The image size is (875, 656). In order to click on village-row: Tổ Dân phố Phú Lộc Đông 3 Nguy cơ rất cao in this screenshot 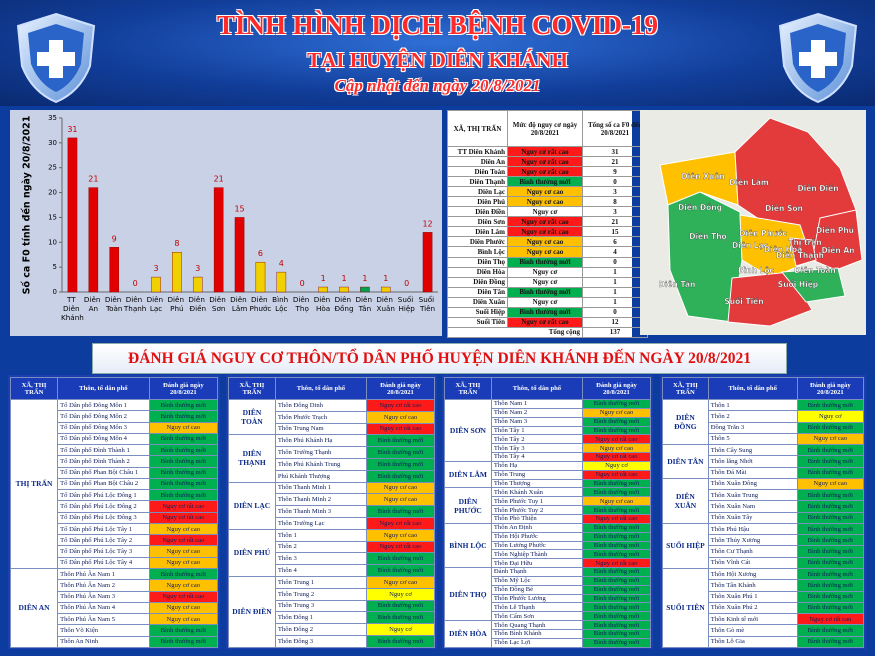, I will do `click(115, 517)`.